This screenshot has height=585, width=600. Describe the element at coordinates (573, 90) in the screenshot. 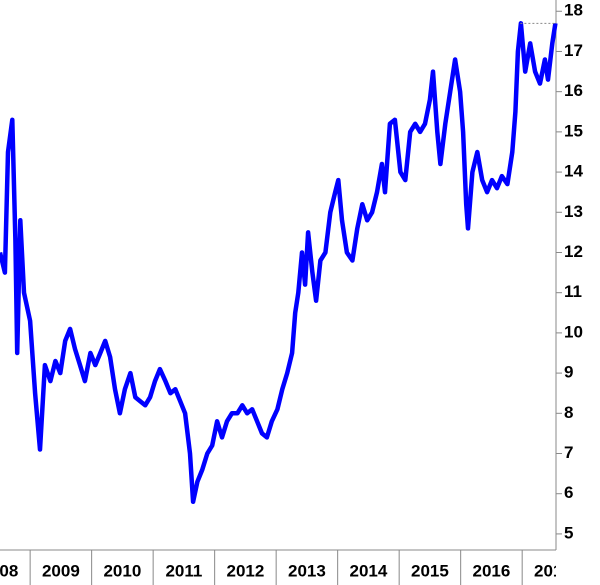

I see `y-tick-label: 16` at that location.